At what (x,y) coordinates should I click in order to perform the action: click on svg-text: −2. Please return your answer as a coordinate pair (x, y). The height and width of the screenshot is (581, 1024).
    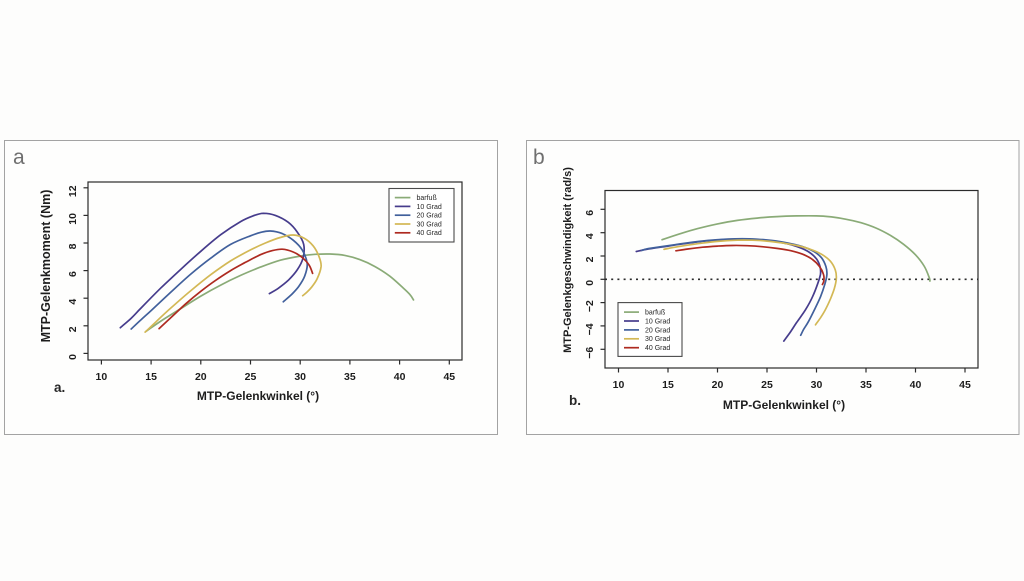
    Looking at the image, I should click on (590, 306).